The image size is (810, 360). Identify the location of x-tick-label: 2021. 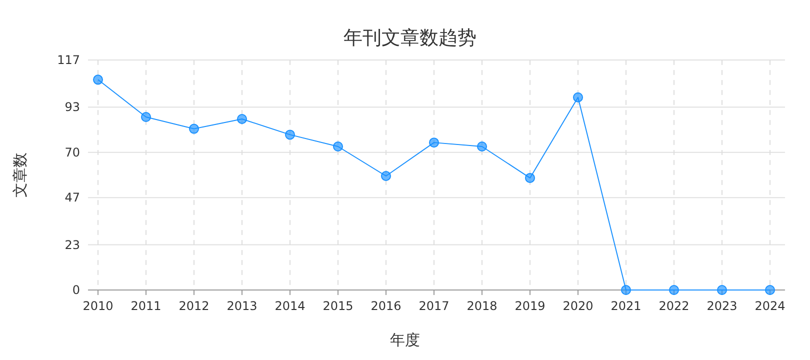
(626, 306).